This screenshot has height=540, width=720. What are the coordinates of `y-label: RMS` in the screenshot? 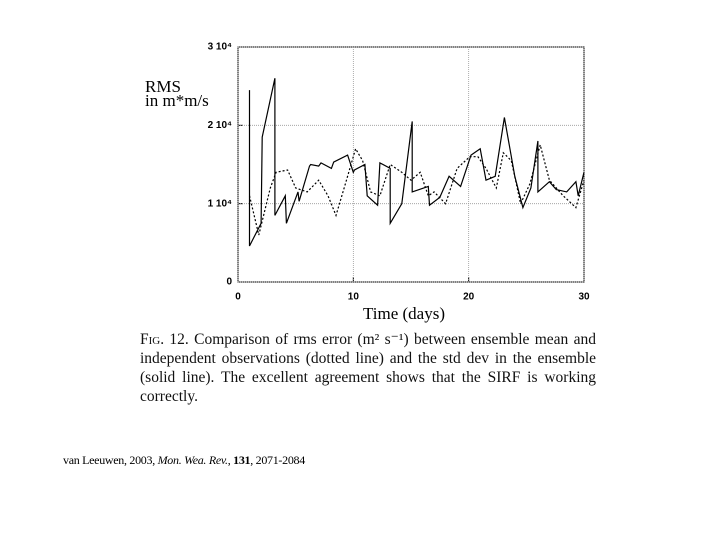 It's located at (163, 86).